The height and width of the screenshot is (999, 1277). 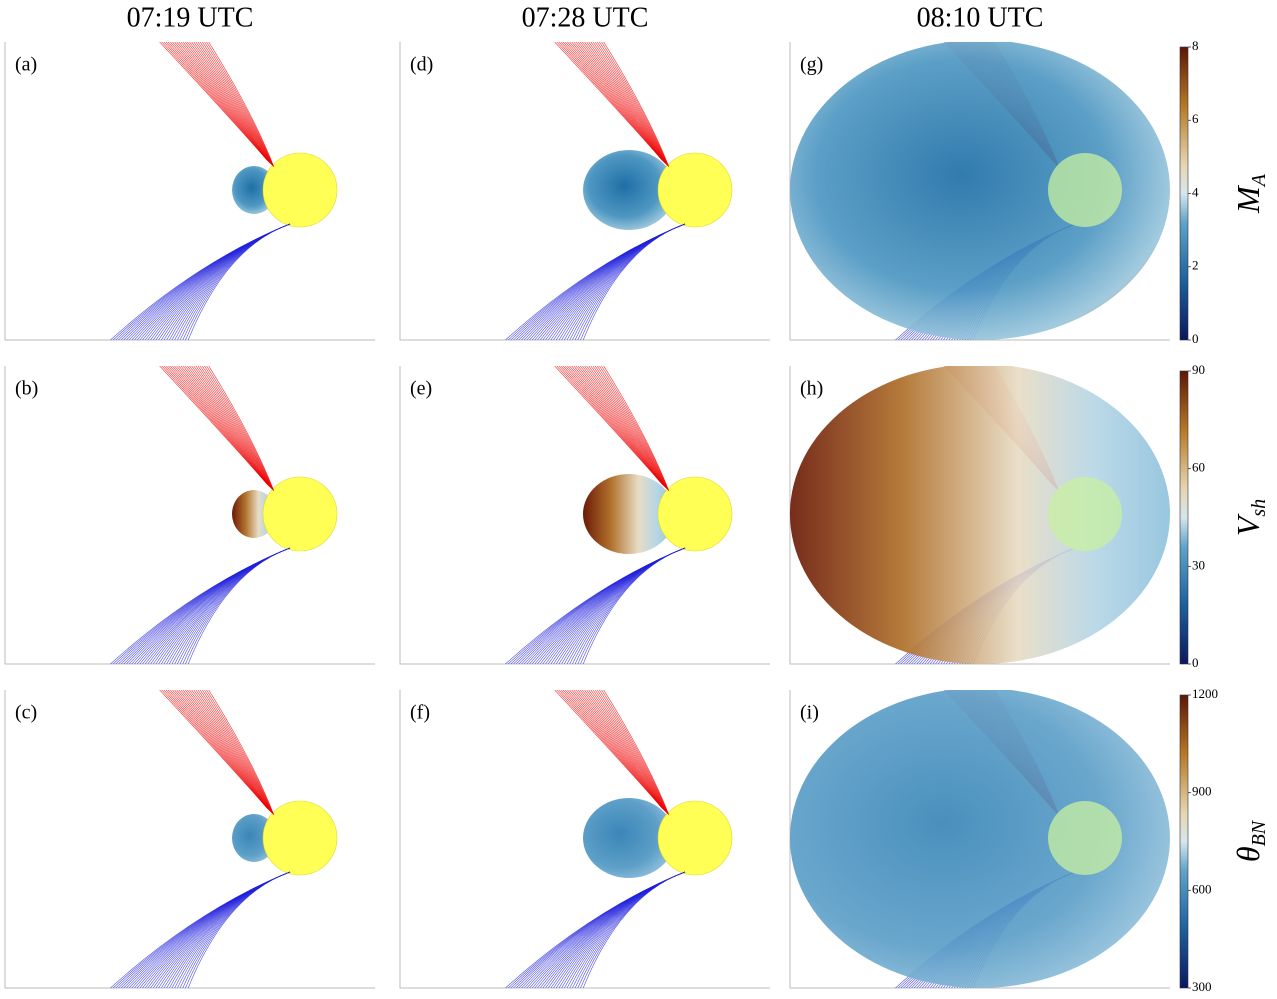 What do you see at coordinates (1248, 199) in the screenshot?
I see `colorbar-label-main: M` at bounding box center [1248, 199].